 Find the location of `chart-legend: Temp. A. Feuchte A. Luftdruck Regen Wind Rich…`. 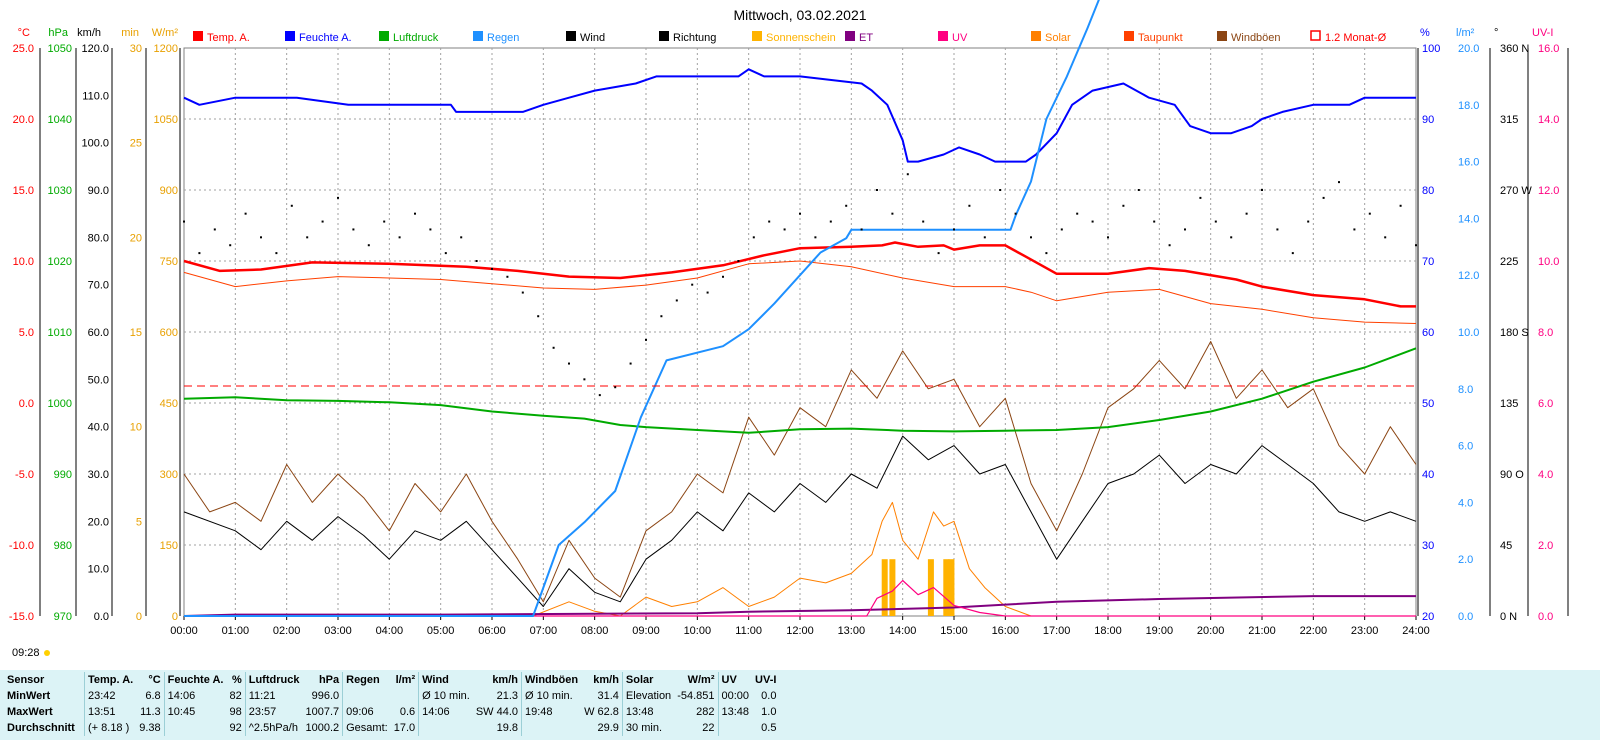

chart-legend: Temp. A. Feuchte A. Luftdruck Regen Wind Rich… is located at coordinates (790, 37).